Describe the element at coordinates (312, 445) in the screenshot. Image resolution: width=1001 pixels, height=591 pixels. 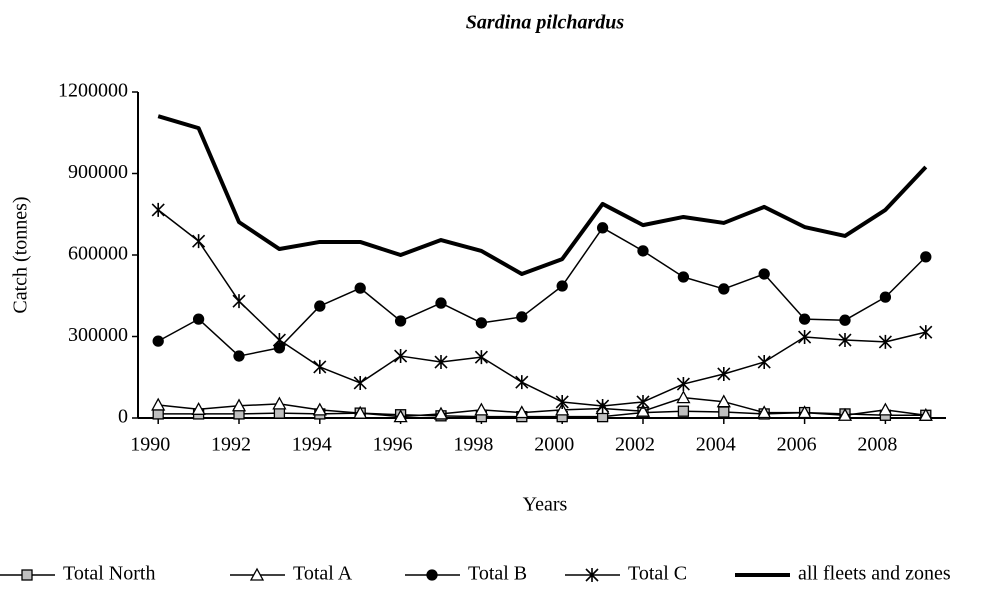
I see `x-tick-label: 1994` at that location.